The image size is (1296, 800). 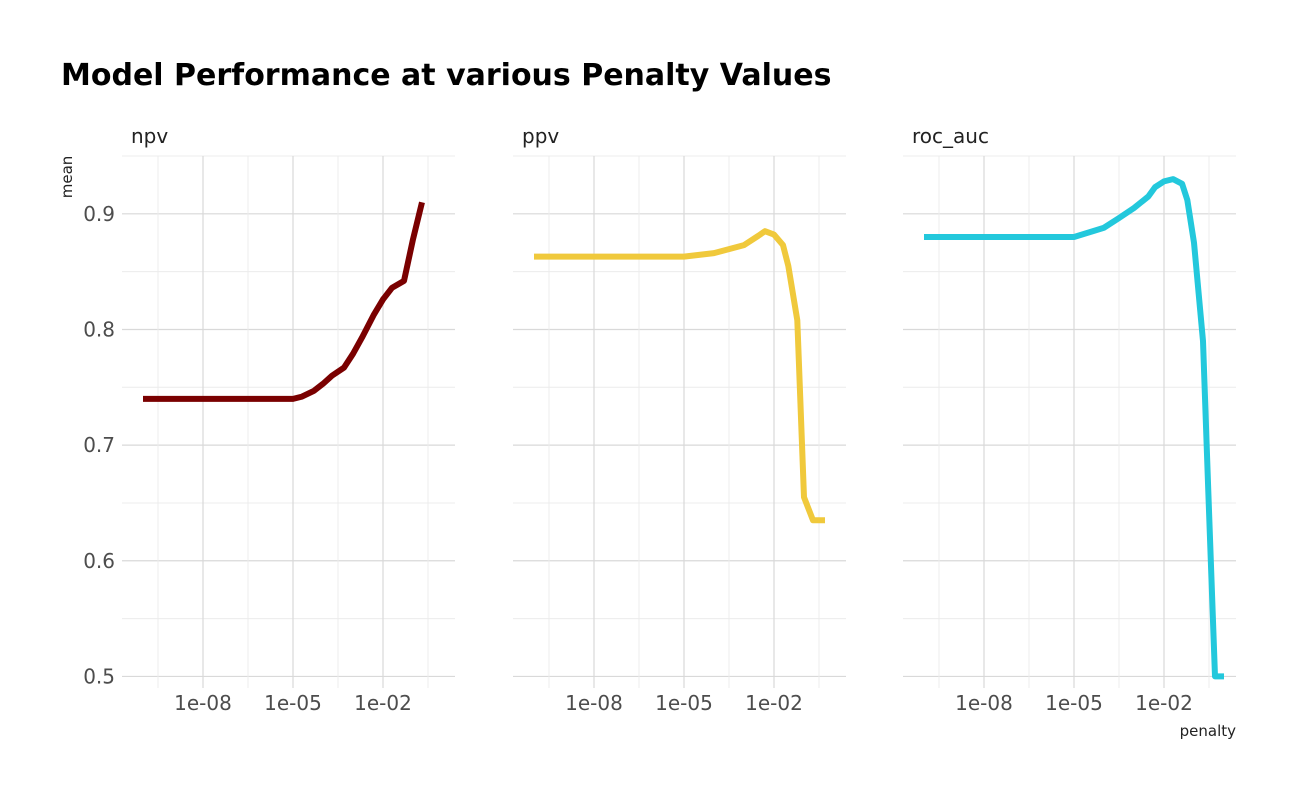 I want to click on y-tick-label: 0.8, so click(x=99, y=329).